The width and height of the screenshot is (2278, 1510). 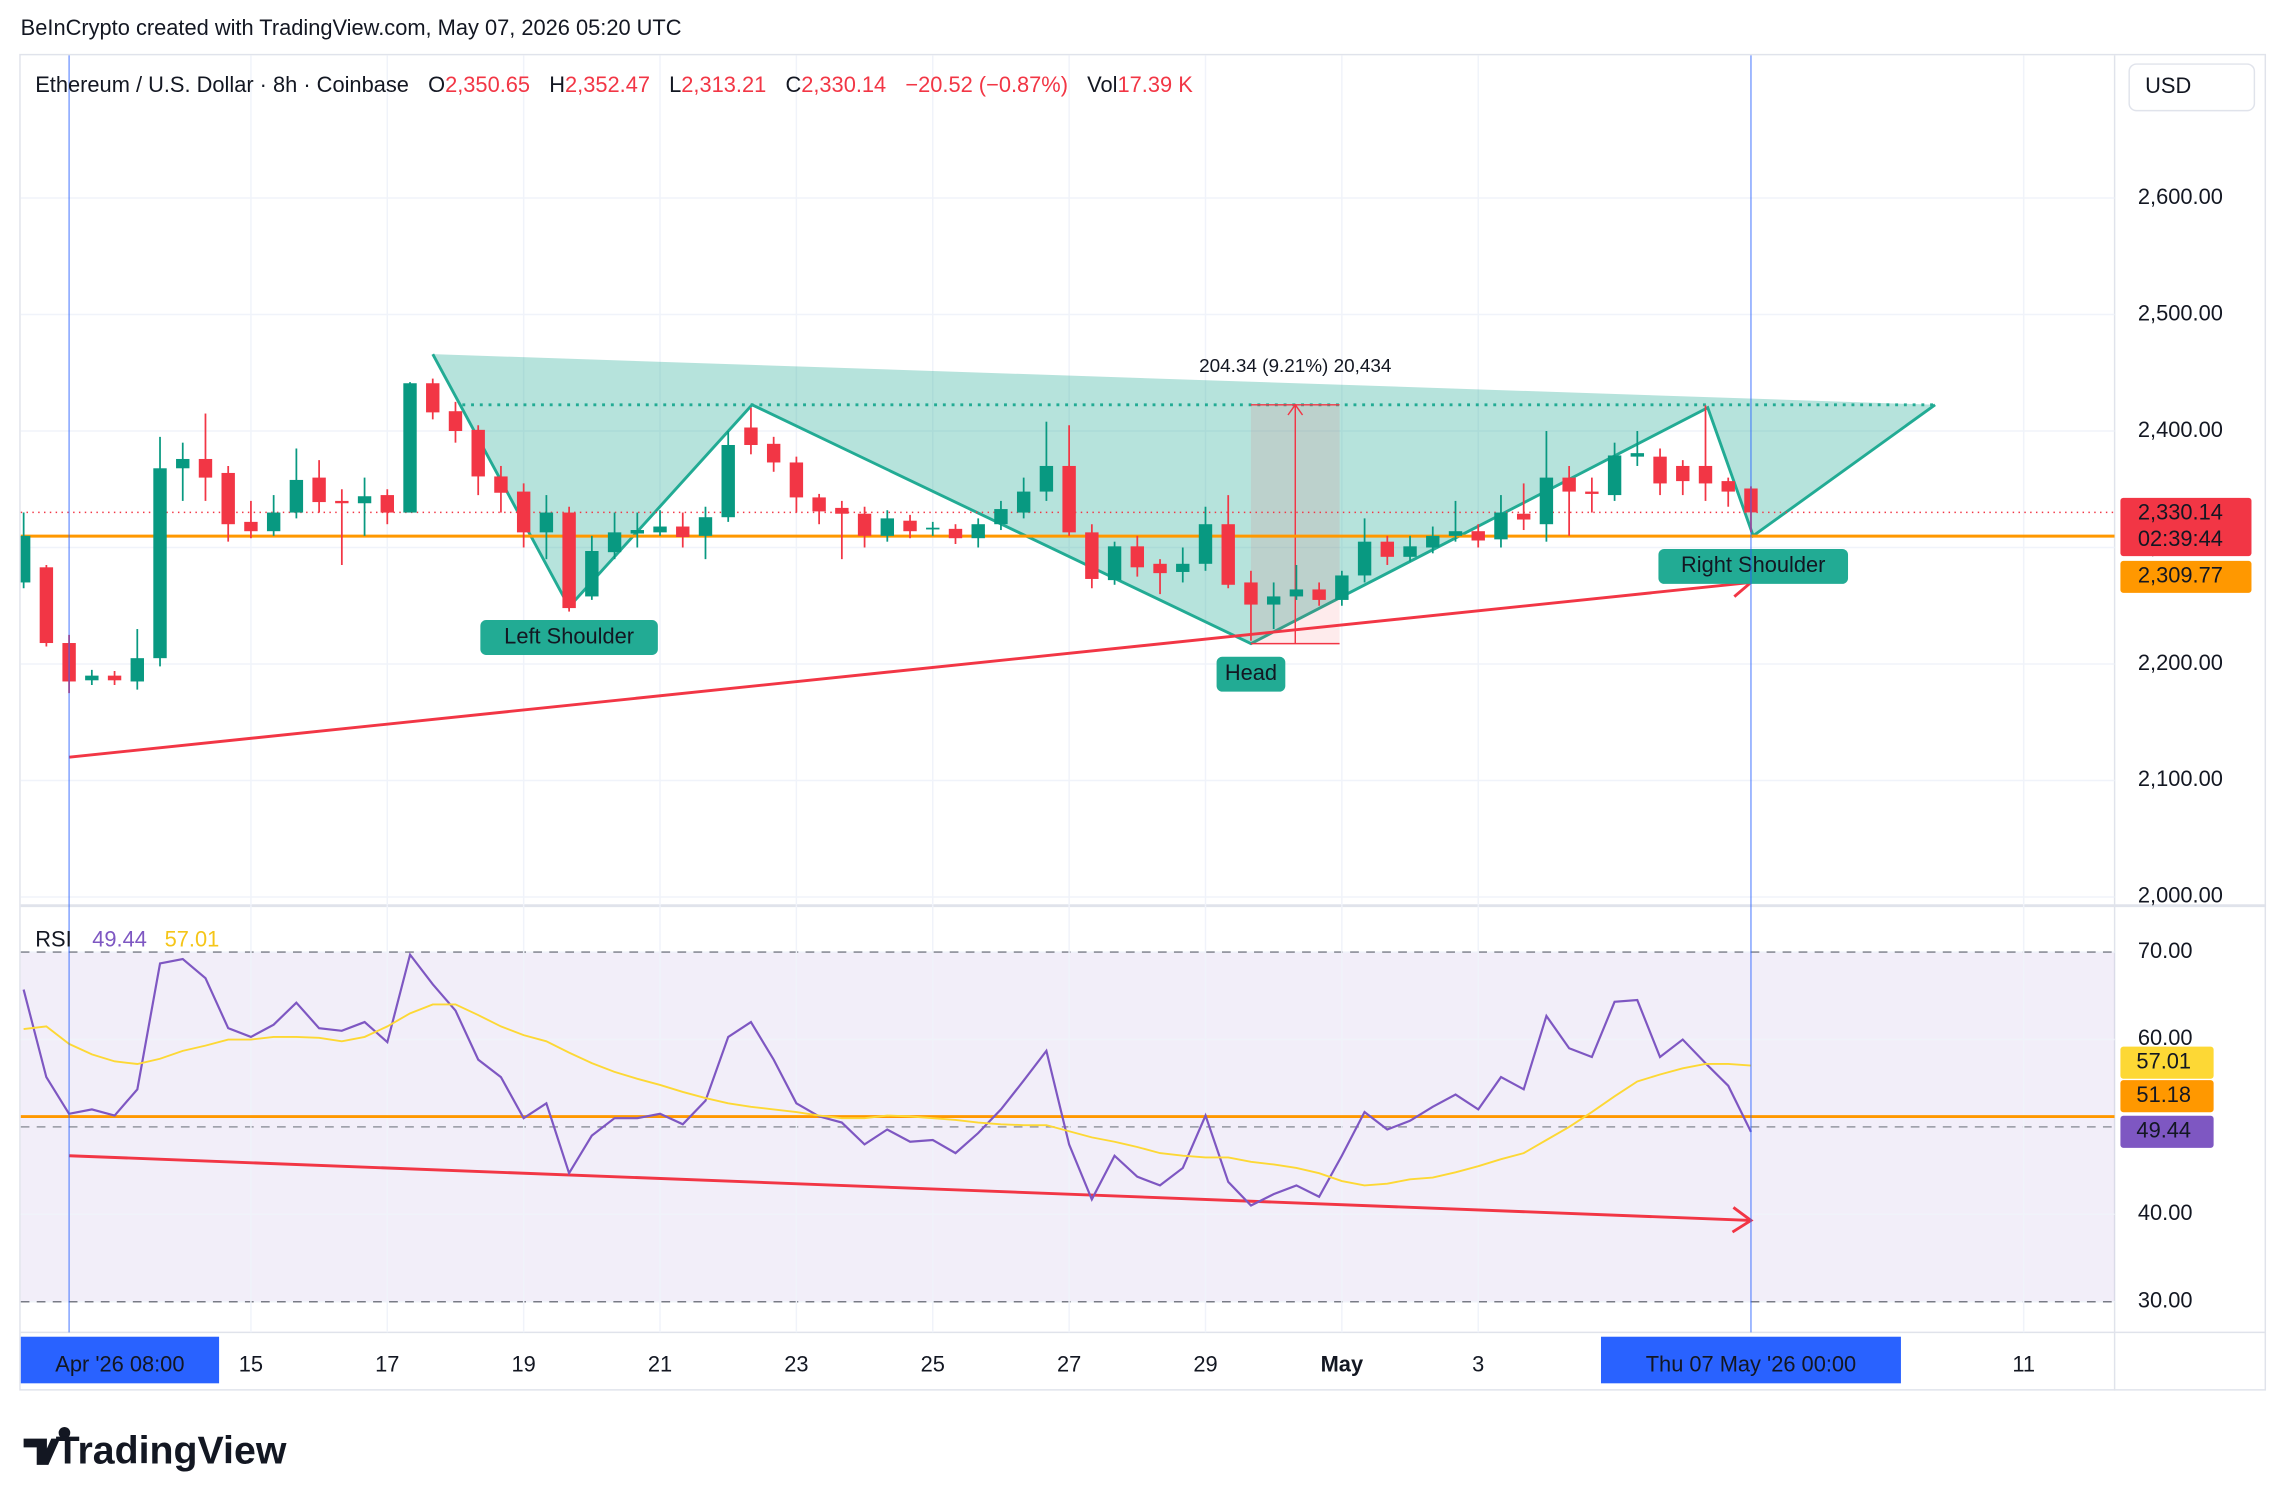 What do you see at coordinates (2163, 1130) in the screenshot?
I see `rsi-value-label: 49.44` at bounding box center [2163, 1130].